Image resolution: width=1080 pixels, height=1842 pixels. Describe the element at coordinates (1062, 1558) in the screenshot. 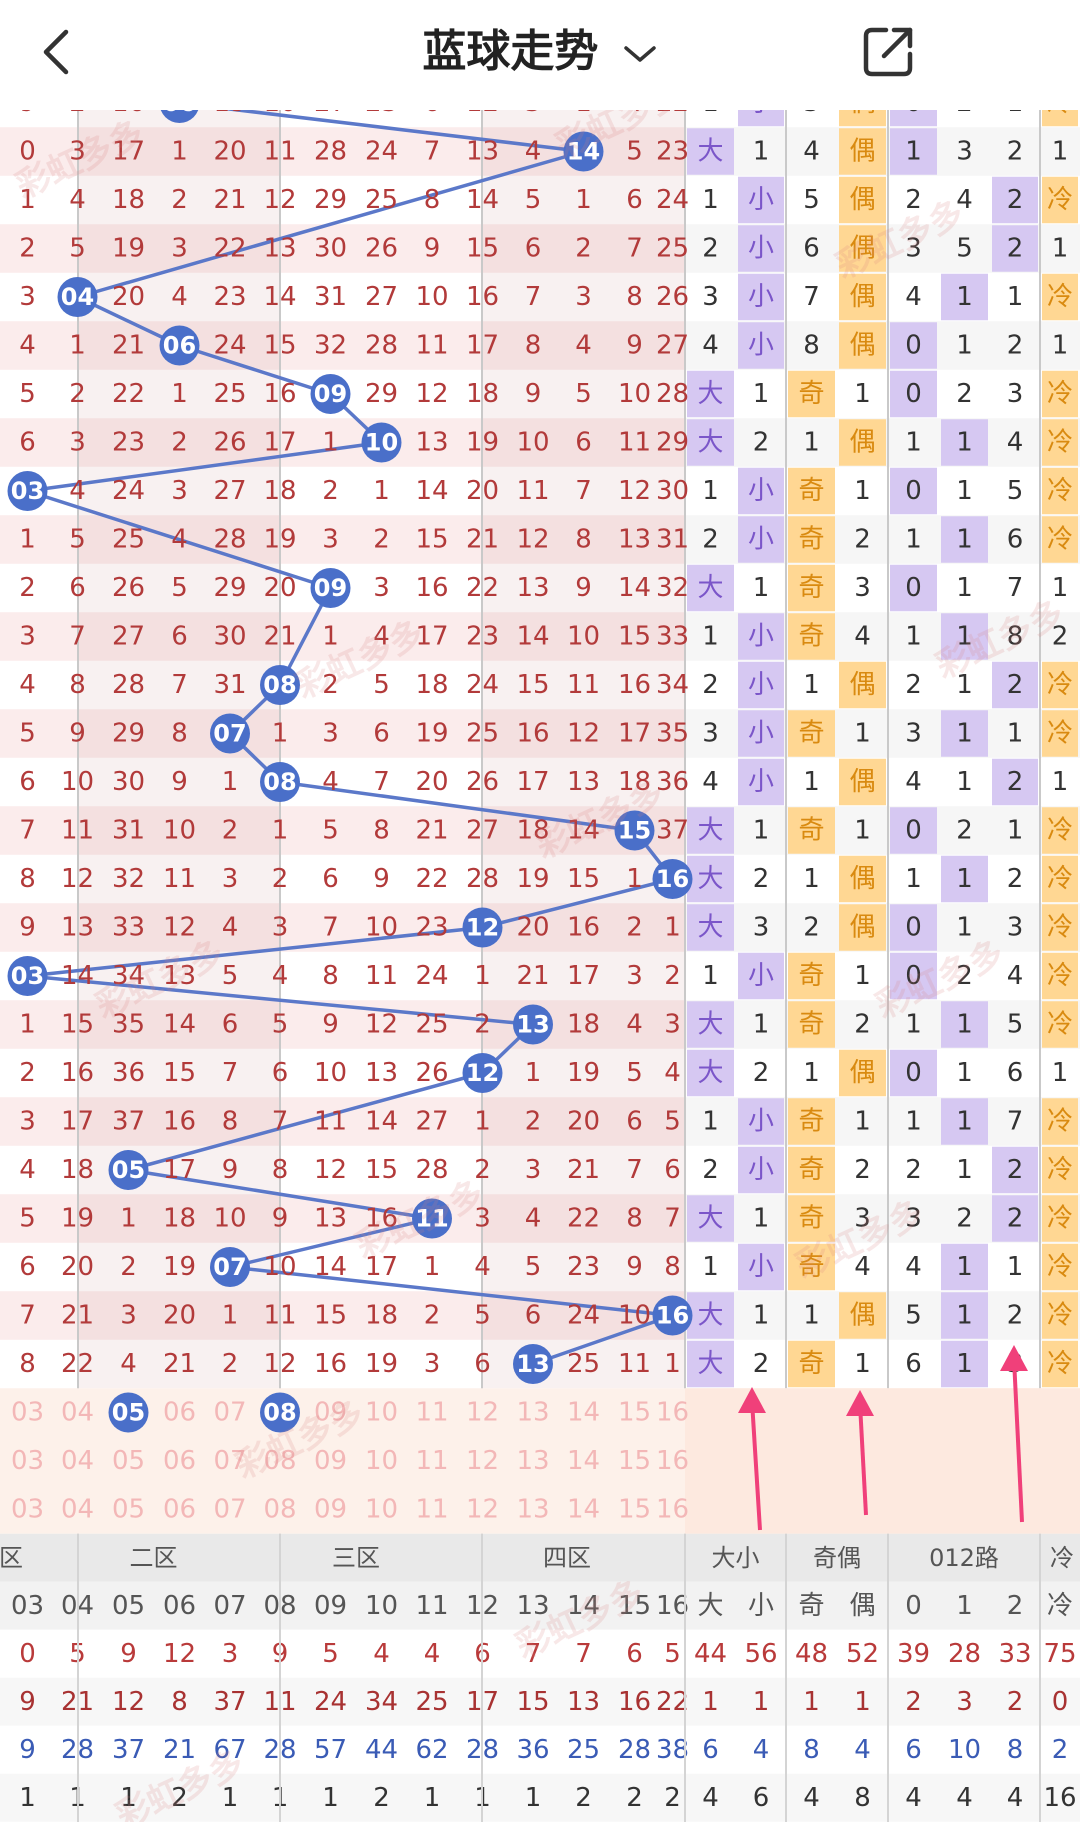

I see `cold-label: 冷` at that location.